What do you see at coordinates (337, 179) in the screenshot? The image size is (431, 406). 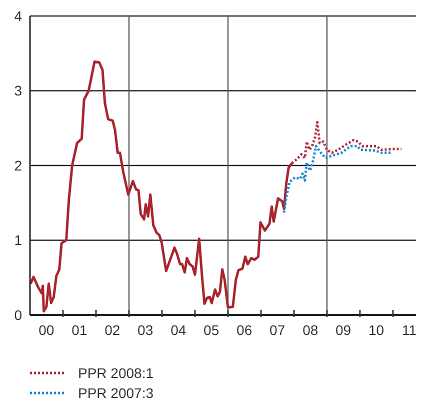 I see `line-series` at bounding box center [337, 179].